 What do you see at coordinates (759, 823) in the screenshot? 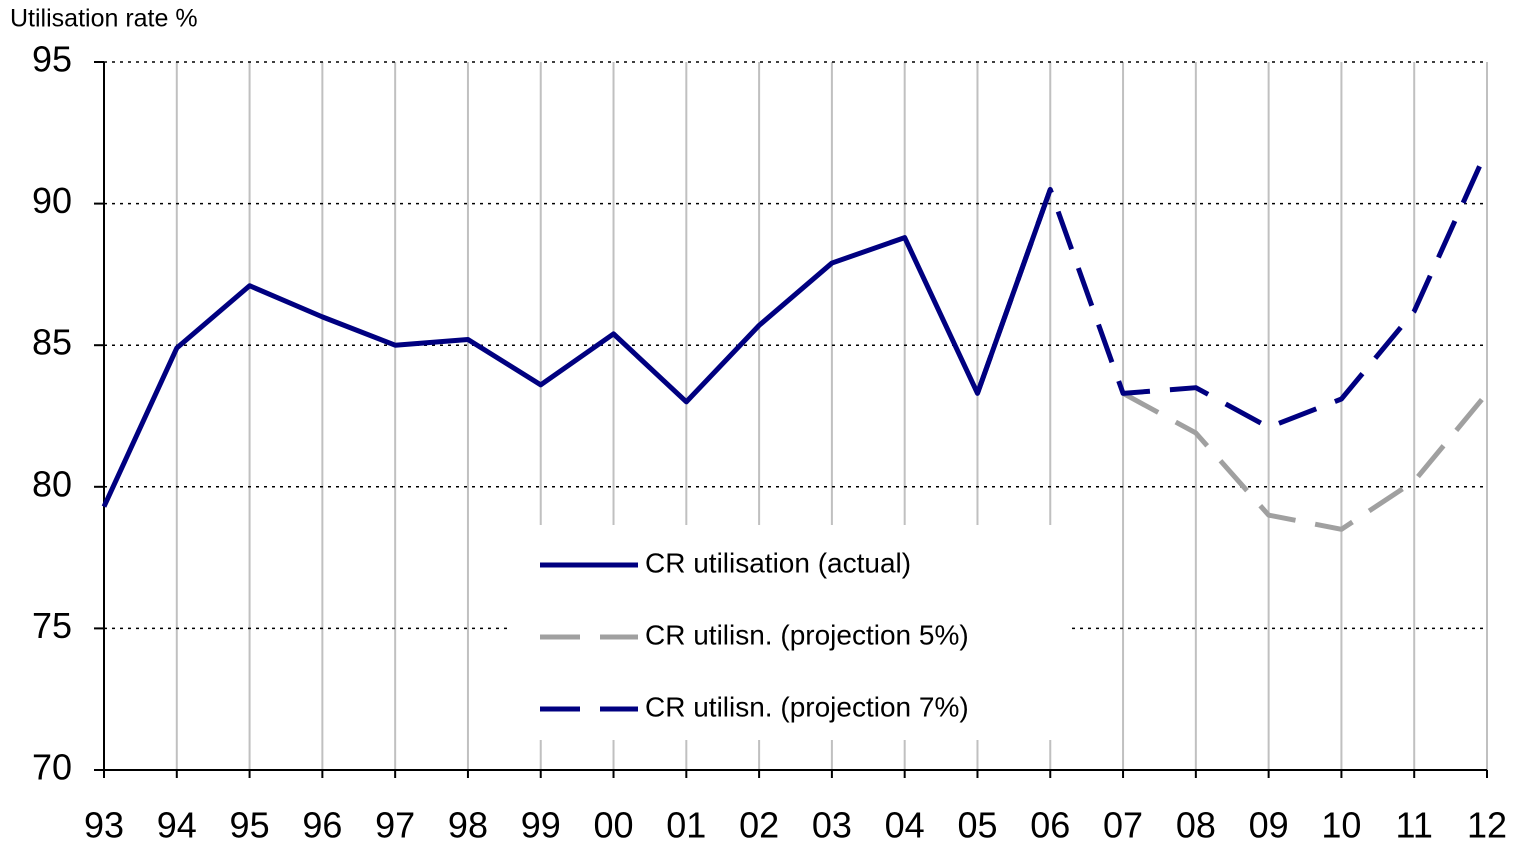
I see `x-tick-label: 02` at bounding box center [759, 823].